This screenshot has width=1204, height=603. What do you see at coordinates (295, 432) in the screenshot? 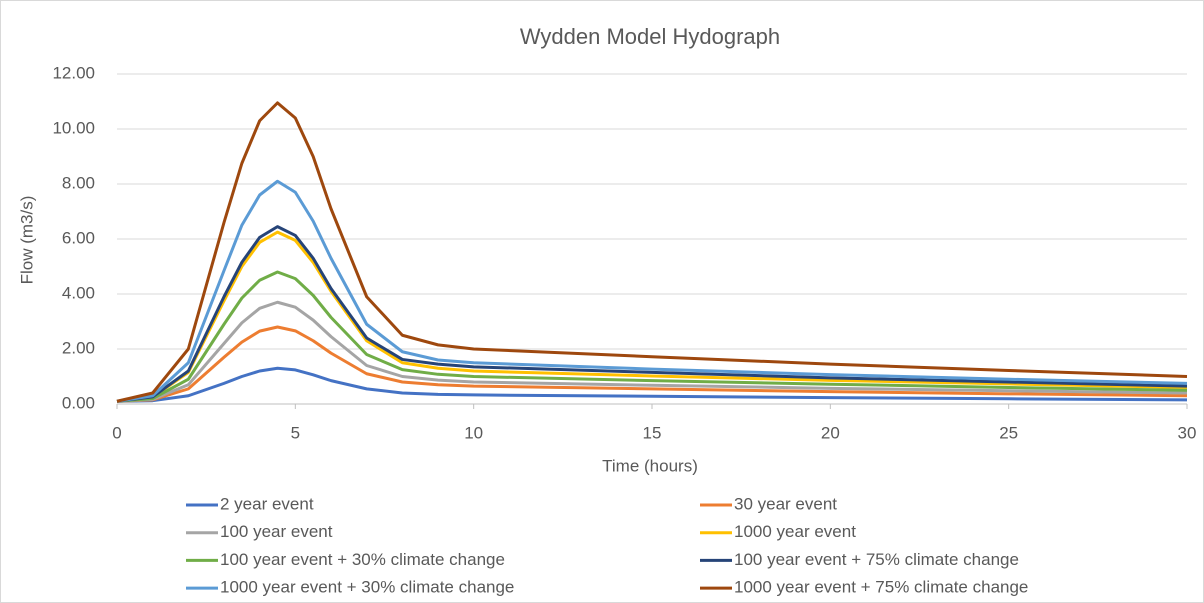
I see `x-tick-label: 5` at bounding box center [295, 432].